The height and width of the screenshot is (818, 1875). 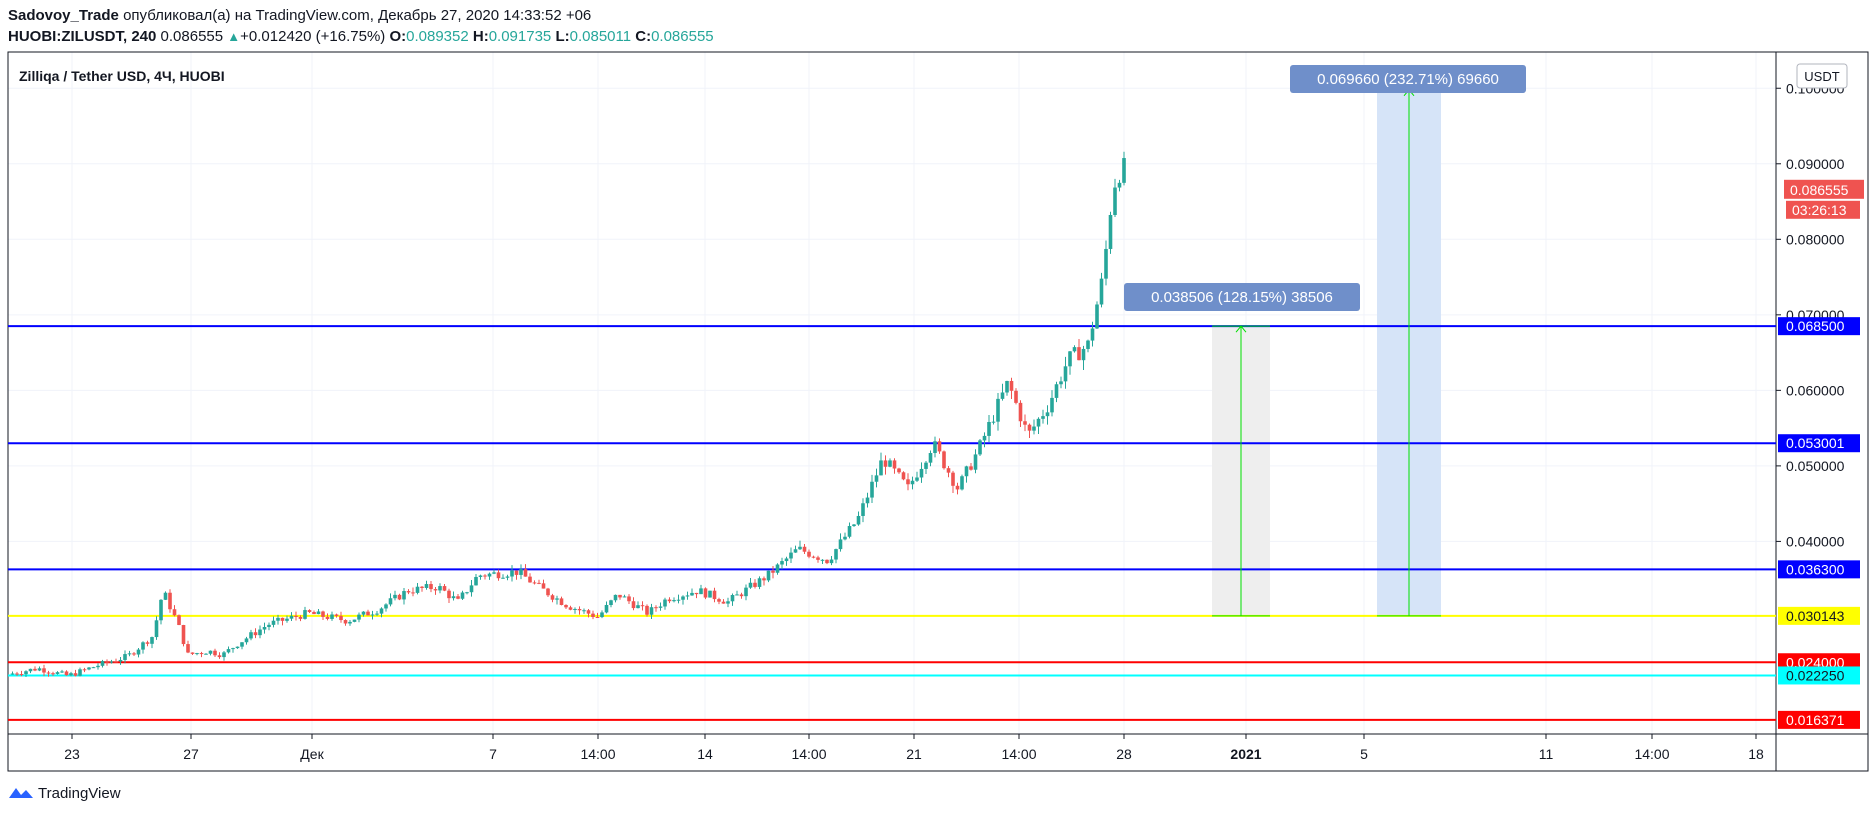 What do you see at coordinates (79, 793) in the screenshot?
I see `footer-brand: TradingView` at bounding box center [79, 793].